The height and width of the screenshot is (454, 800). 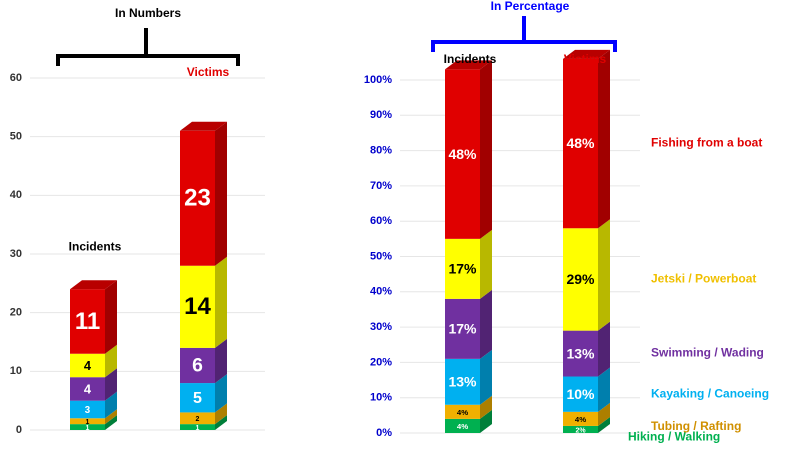 I want to click on y-tick-label: 60%, so click(x=381, y=221).